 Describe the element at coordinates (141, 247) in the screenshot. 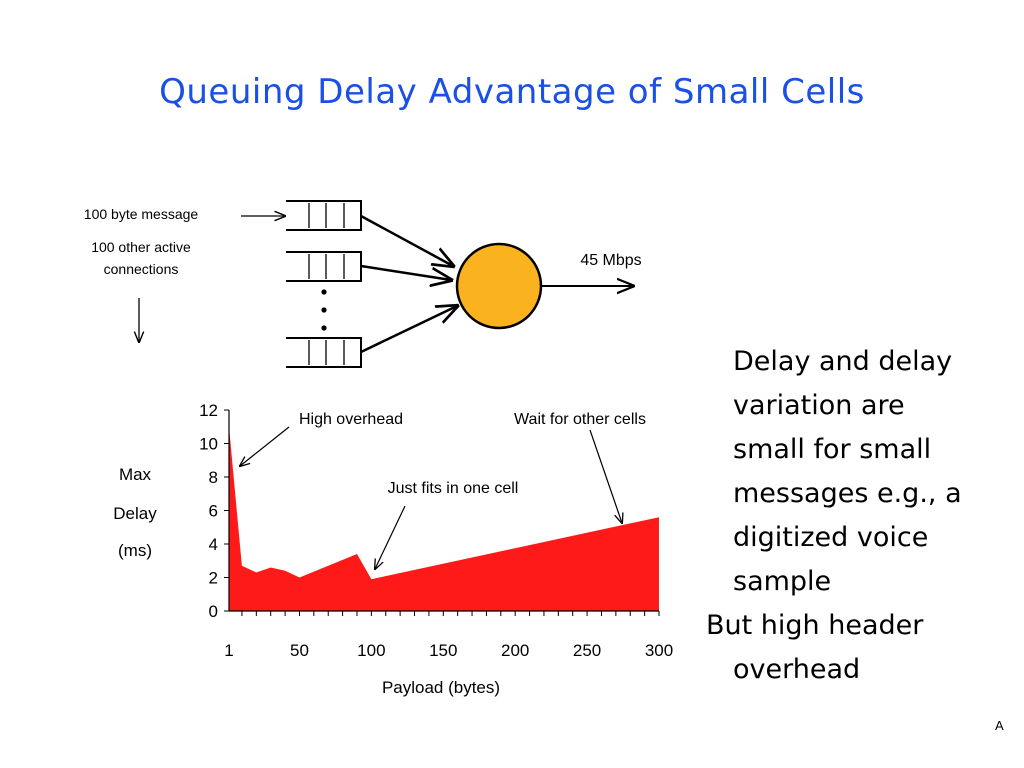

I see `connections-label-1: 100 other active` at that location.